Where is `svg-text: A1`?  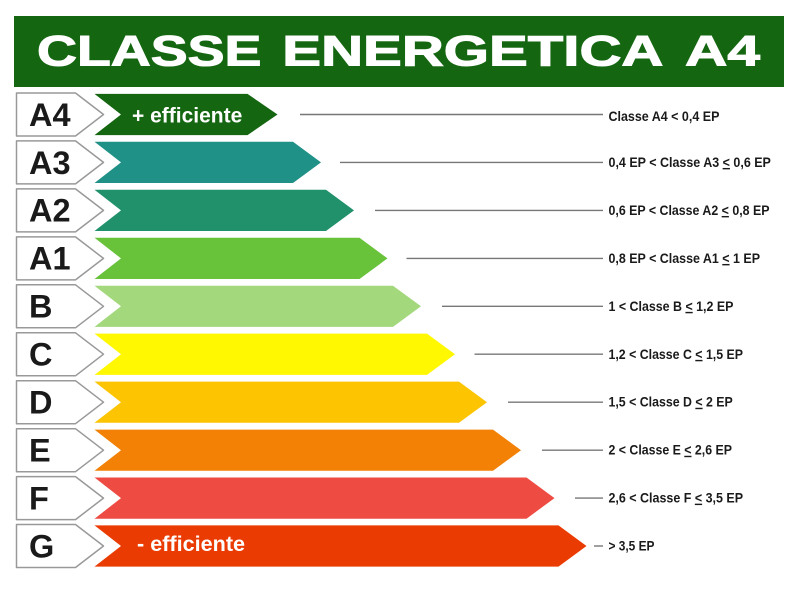
svg-text: A1 is located at coordinates (50, 259).